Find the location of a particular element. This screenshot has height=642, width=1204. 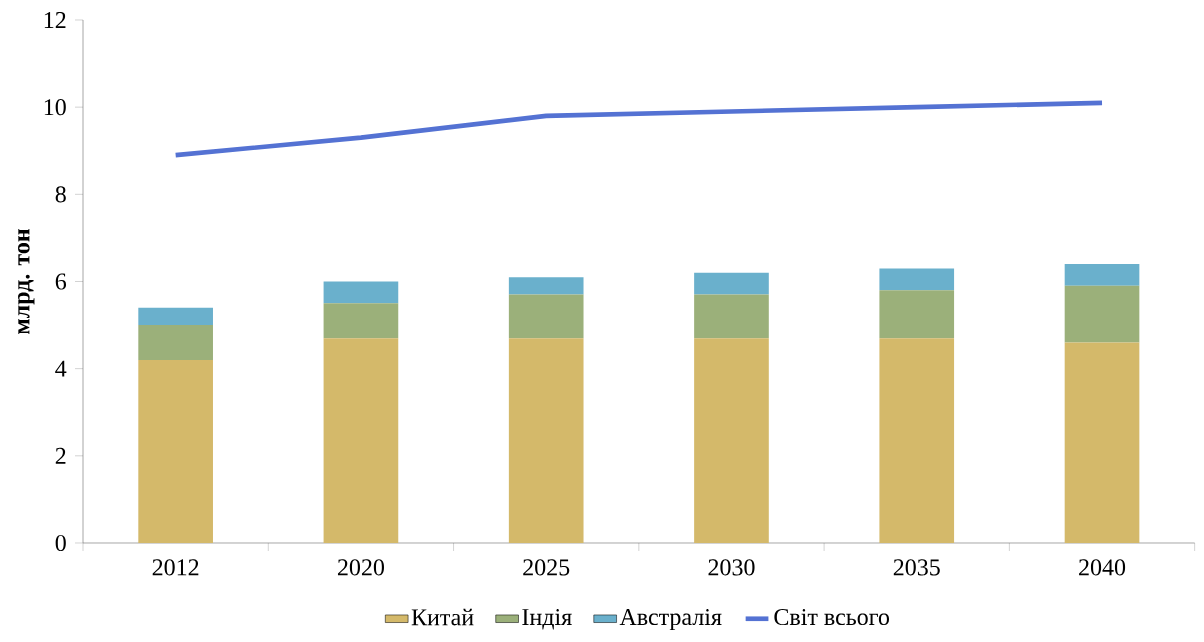

y-axis-title: млрд. тон is located at coordinates (26, 281).